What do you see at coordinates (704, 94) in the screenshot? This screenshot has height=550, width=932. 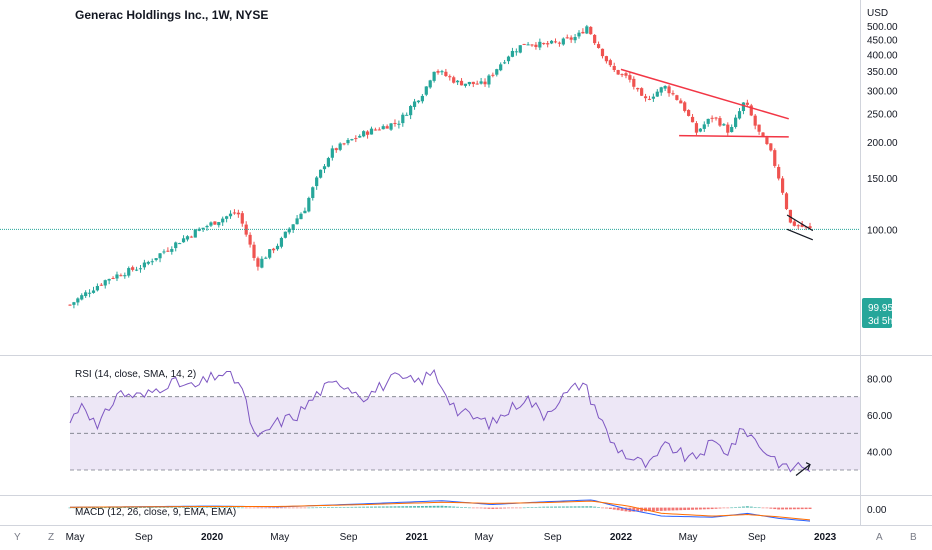 I see `descending-trendline` at bounding box center [704, 94].